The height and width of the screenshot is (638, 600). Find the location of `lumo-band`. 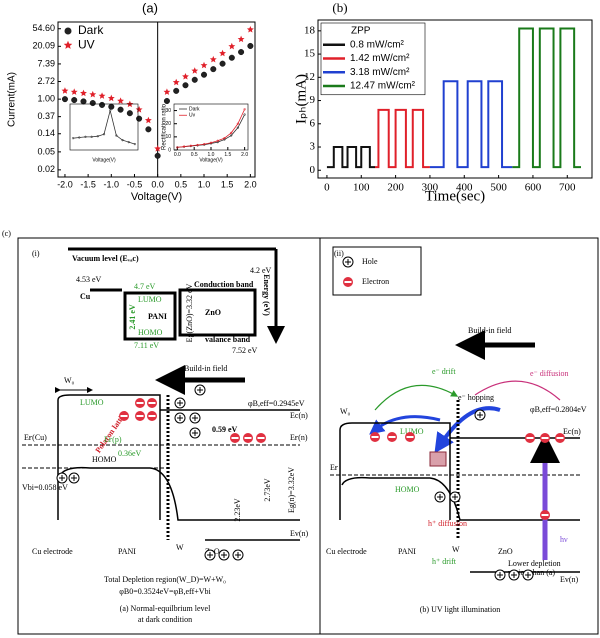

lumo-band is located at coordinates (109, 457).